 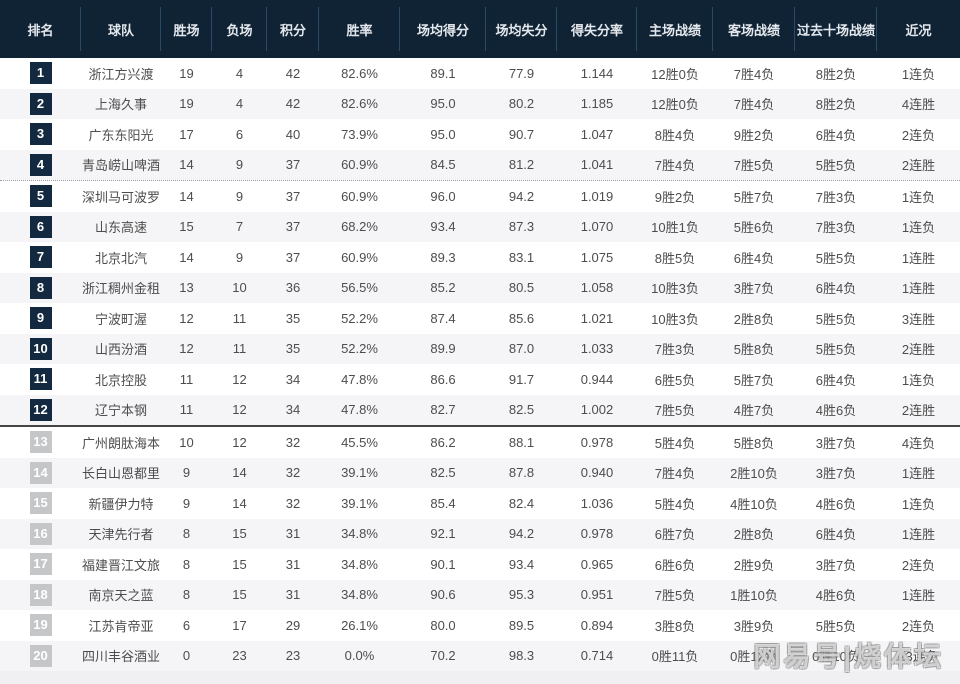 I want to click on cell-win-rate: 52.2%, so click(x=359, y=318).